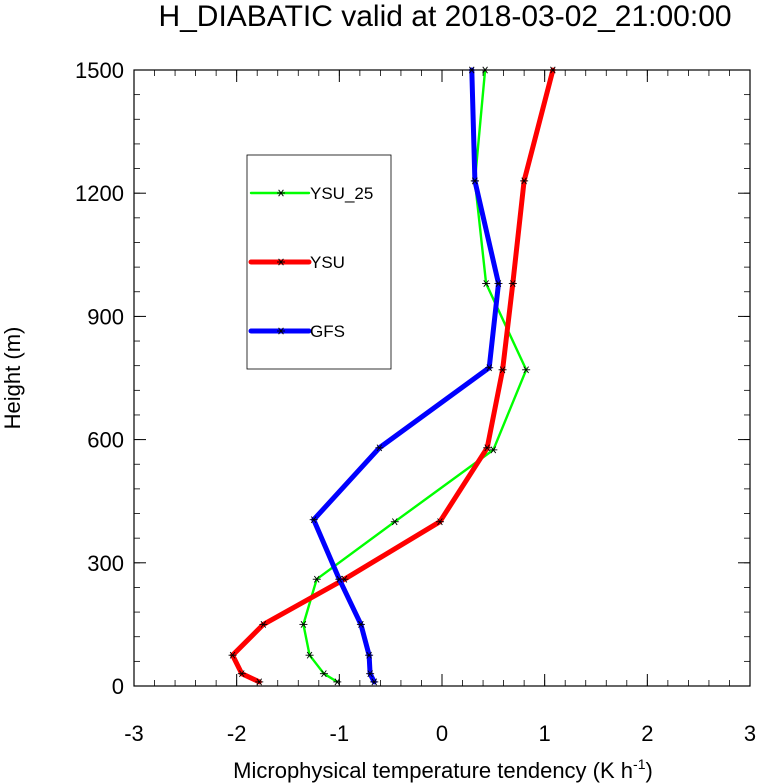 The width and height of the screenshot is (777, 784). Describe the element at coordinates (327, 331) in the screenshot. I see `legend-label-gfs: GFS` at that location.